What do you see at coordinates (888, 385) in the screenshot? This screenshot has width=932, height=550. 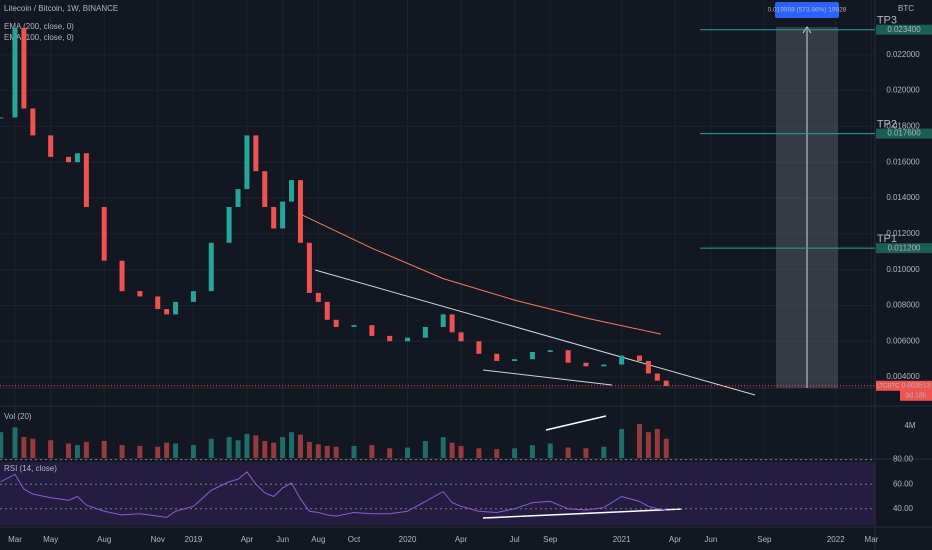 I see `symbol-box` at bounding box center [888, 385].